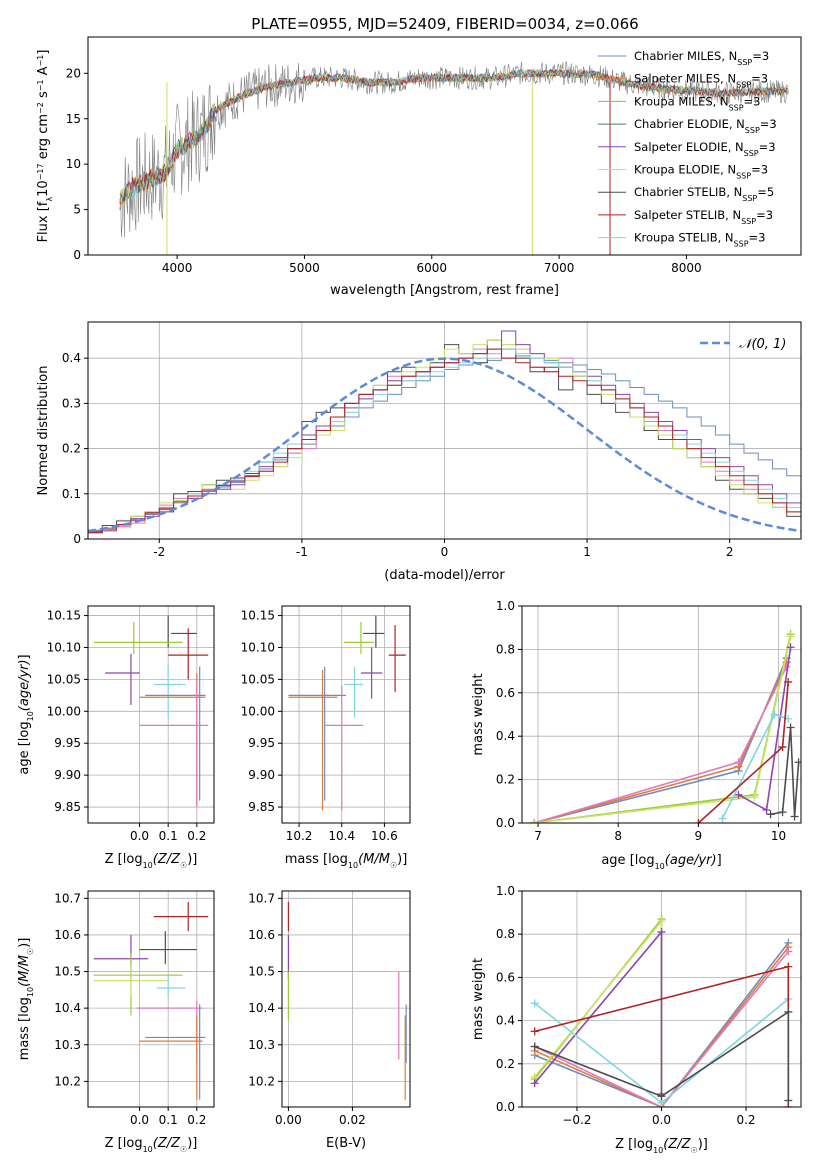 The height and width of the screenshot is (1170, 819). I want to click on x-axis-label: age [log10(age/yr)], so click(661, 862).